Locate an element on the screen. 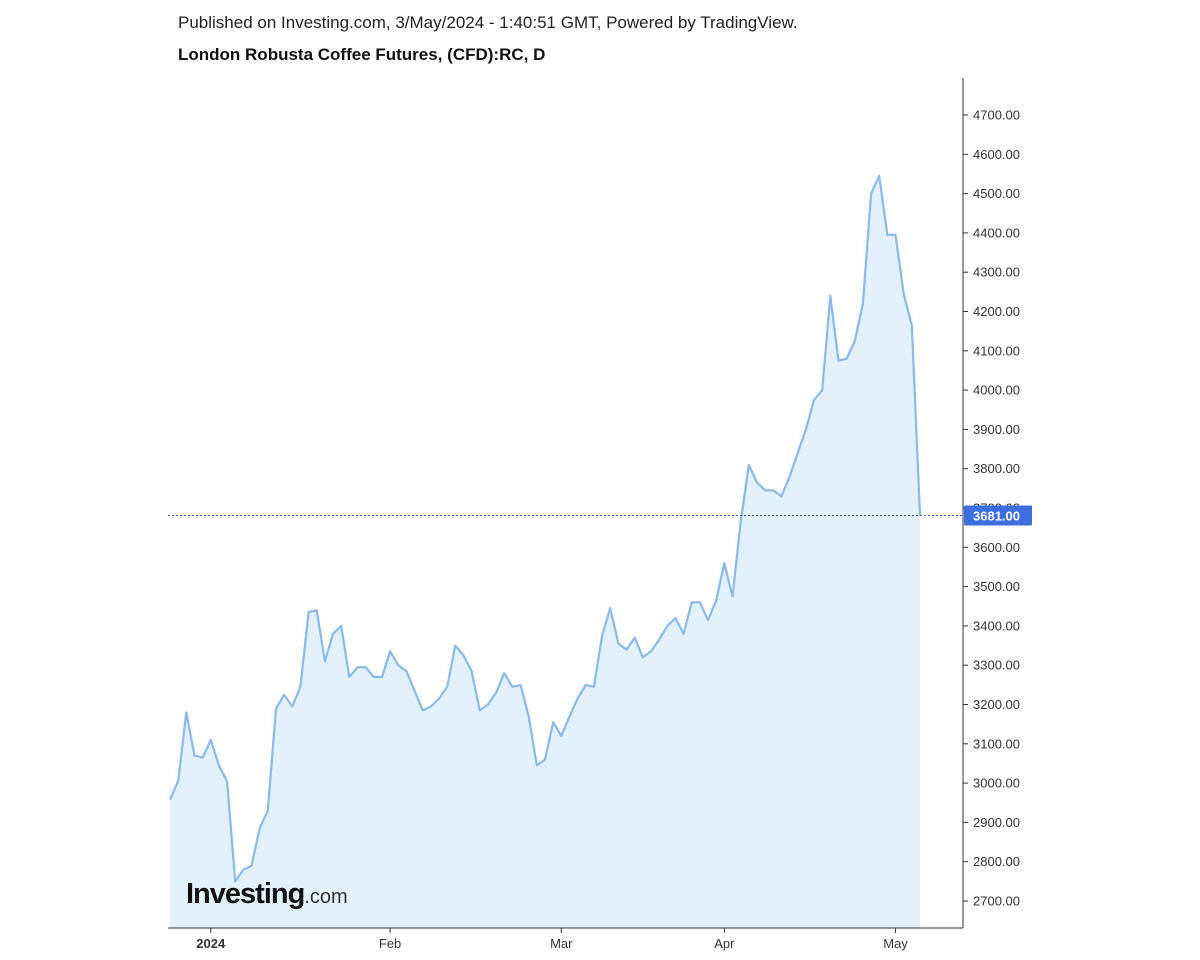  last-price-marker: 3681.00 is located at coordinates (998, 515).